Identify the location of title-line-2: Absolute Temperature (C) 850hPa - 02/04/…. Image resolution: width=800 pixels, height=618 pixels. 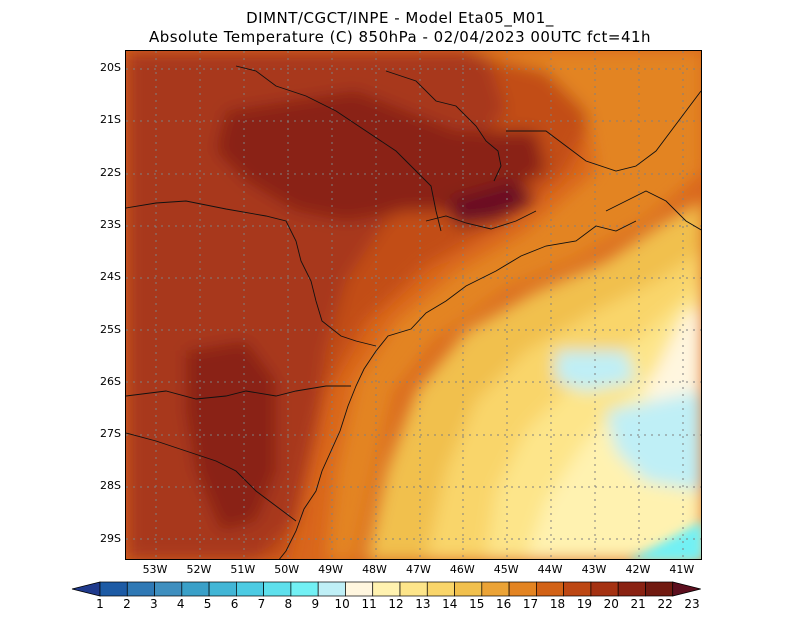
(400, 37).